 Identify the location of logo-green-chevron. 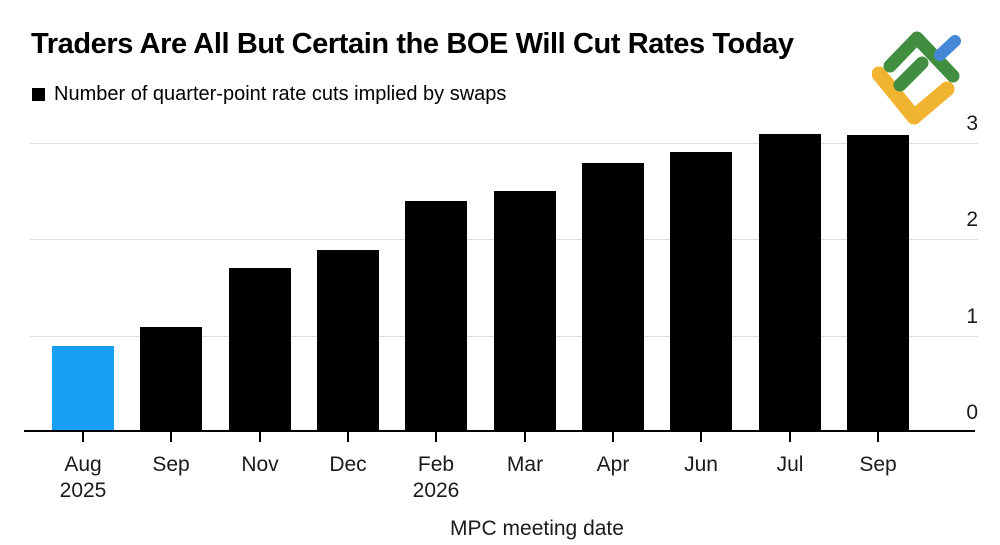
(921, 57).